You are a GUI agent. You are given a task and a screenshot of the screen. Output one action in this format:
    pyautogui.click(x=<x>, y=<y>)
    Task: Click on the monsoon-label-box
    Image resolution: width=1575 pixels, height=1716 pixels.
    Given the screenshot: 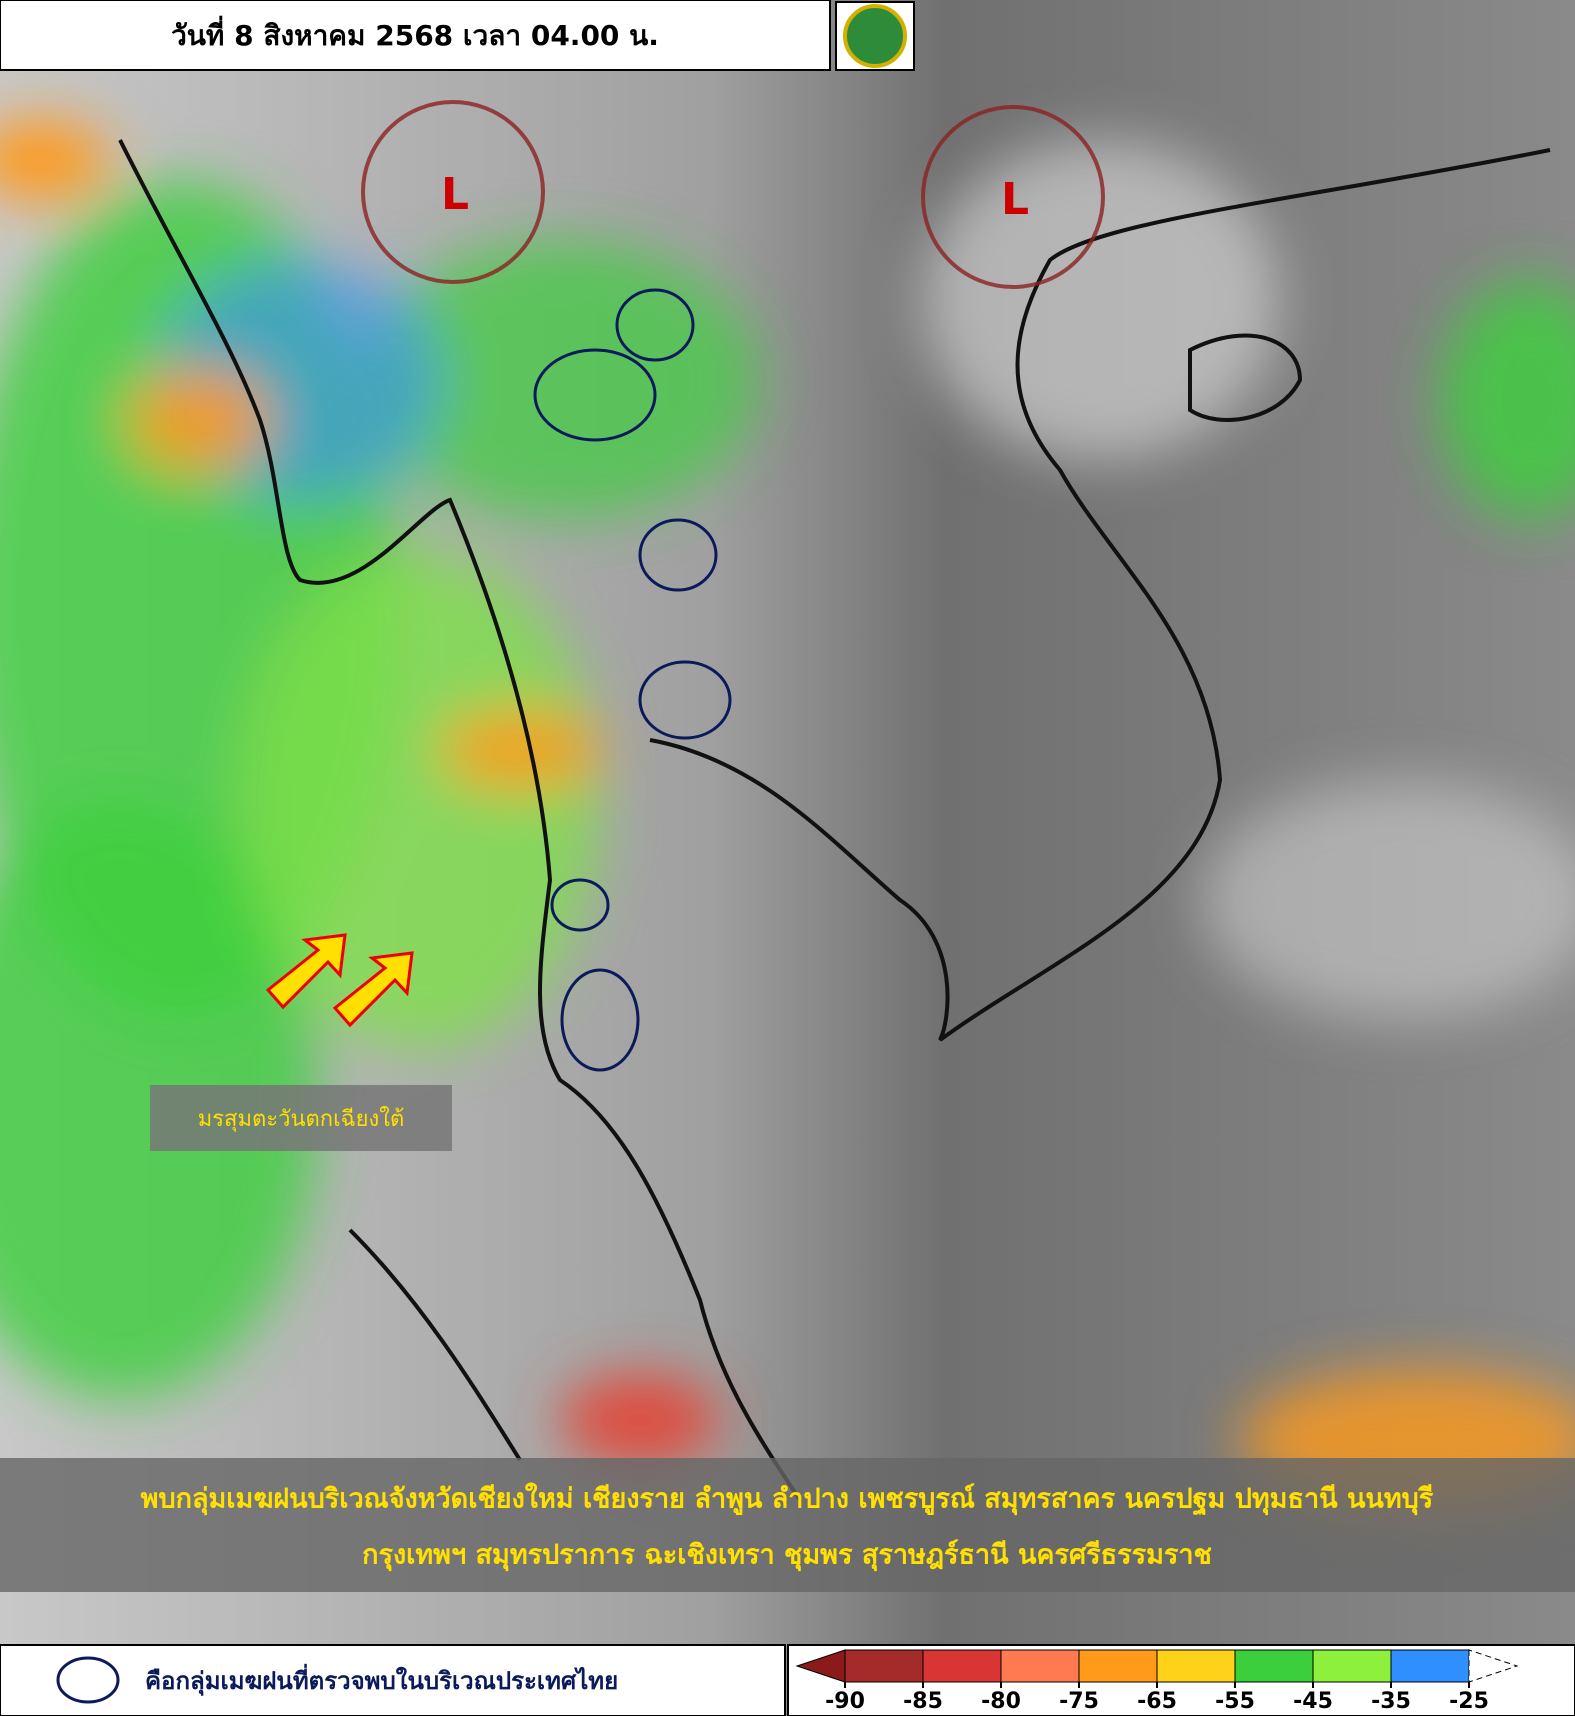 What is the action you would take?
    pyautogui.click(x=301, y=1118)
    